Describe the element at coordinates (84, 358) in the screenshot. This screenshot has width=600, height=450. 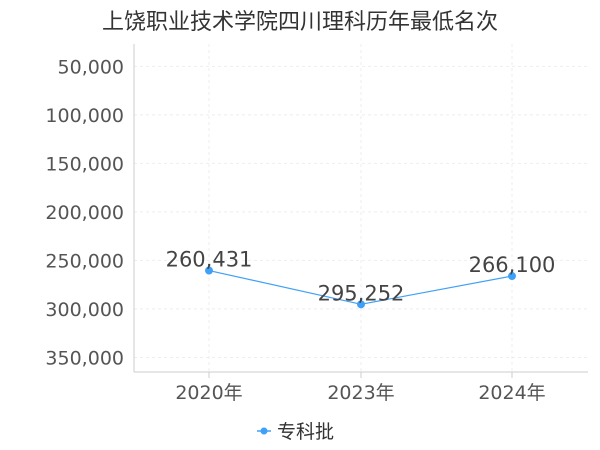
I see `y-tick-label: 350,000` at that location.